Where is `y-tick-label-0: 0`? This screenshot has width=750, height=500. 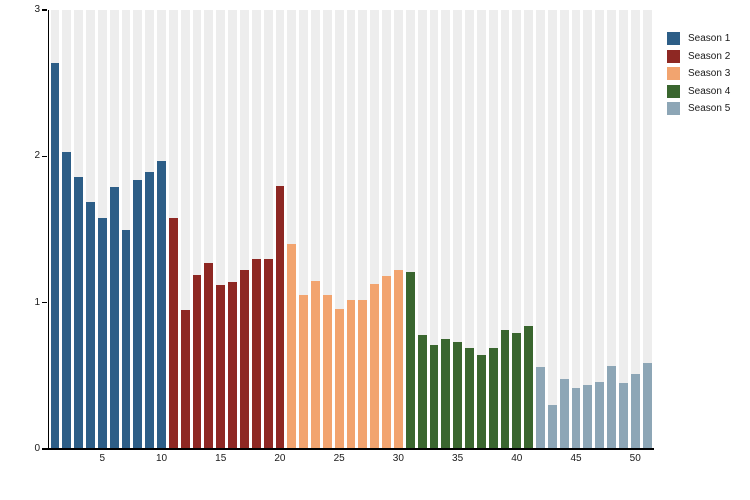 y-tick-label-0: 0 is located at coordinates (37, 448).